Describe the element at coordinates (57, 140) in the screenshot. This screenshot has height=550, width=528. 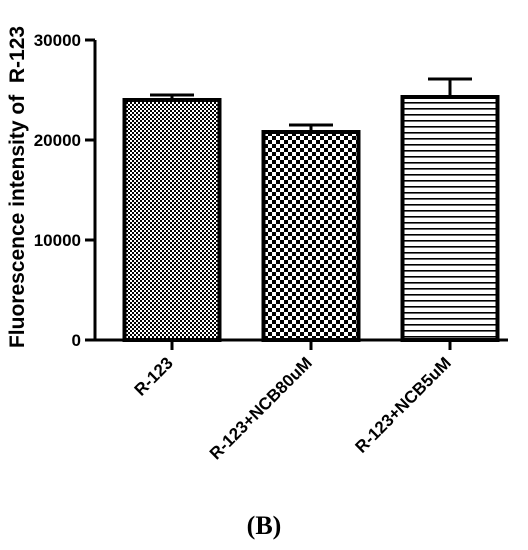
I see `y-tick-label: 20000` at that location.